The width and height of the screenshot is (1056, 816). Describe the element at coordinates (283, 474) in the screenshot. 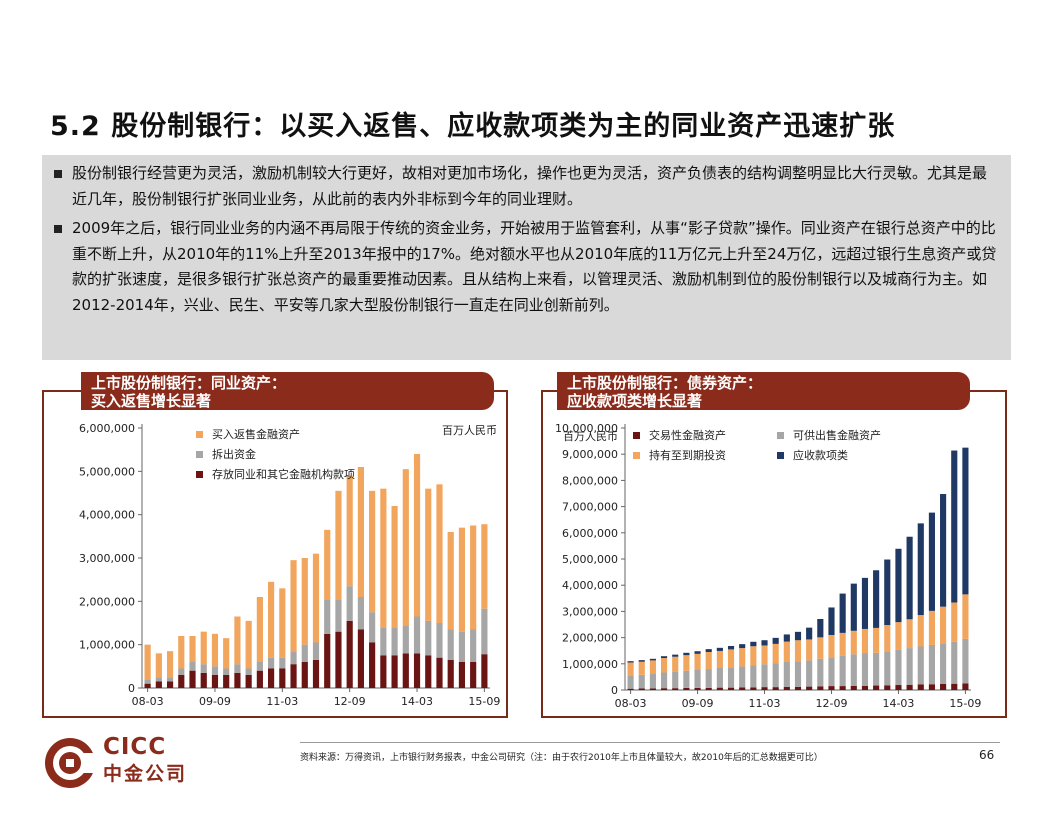

I see `legend-label: 存放同业和其它金融机构款项` at that location.